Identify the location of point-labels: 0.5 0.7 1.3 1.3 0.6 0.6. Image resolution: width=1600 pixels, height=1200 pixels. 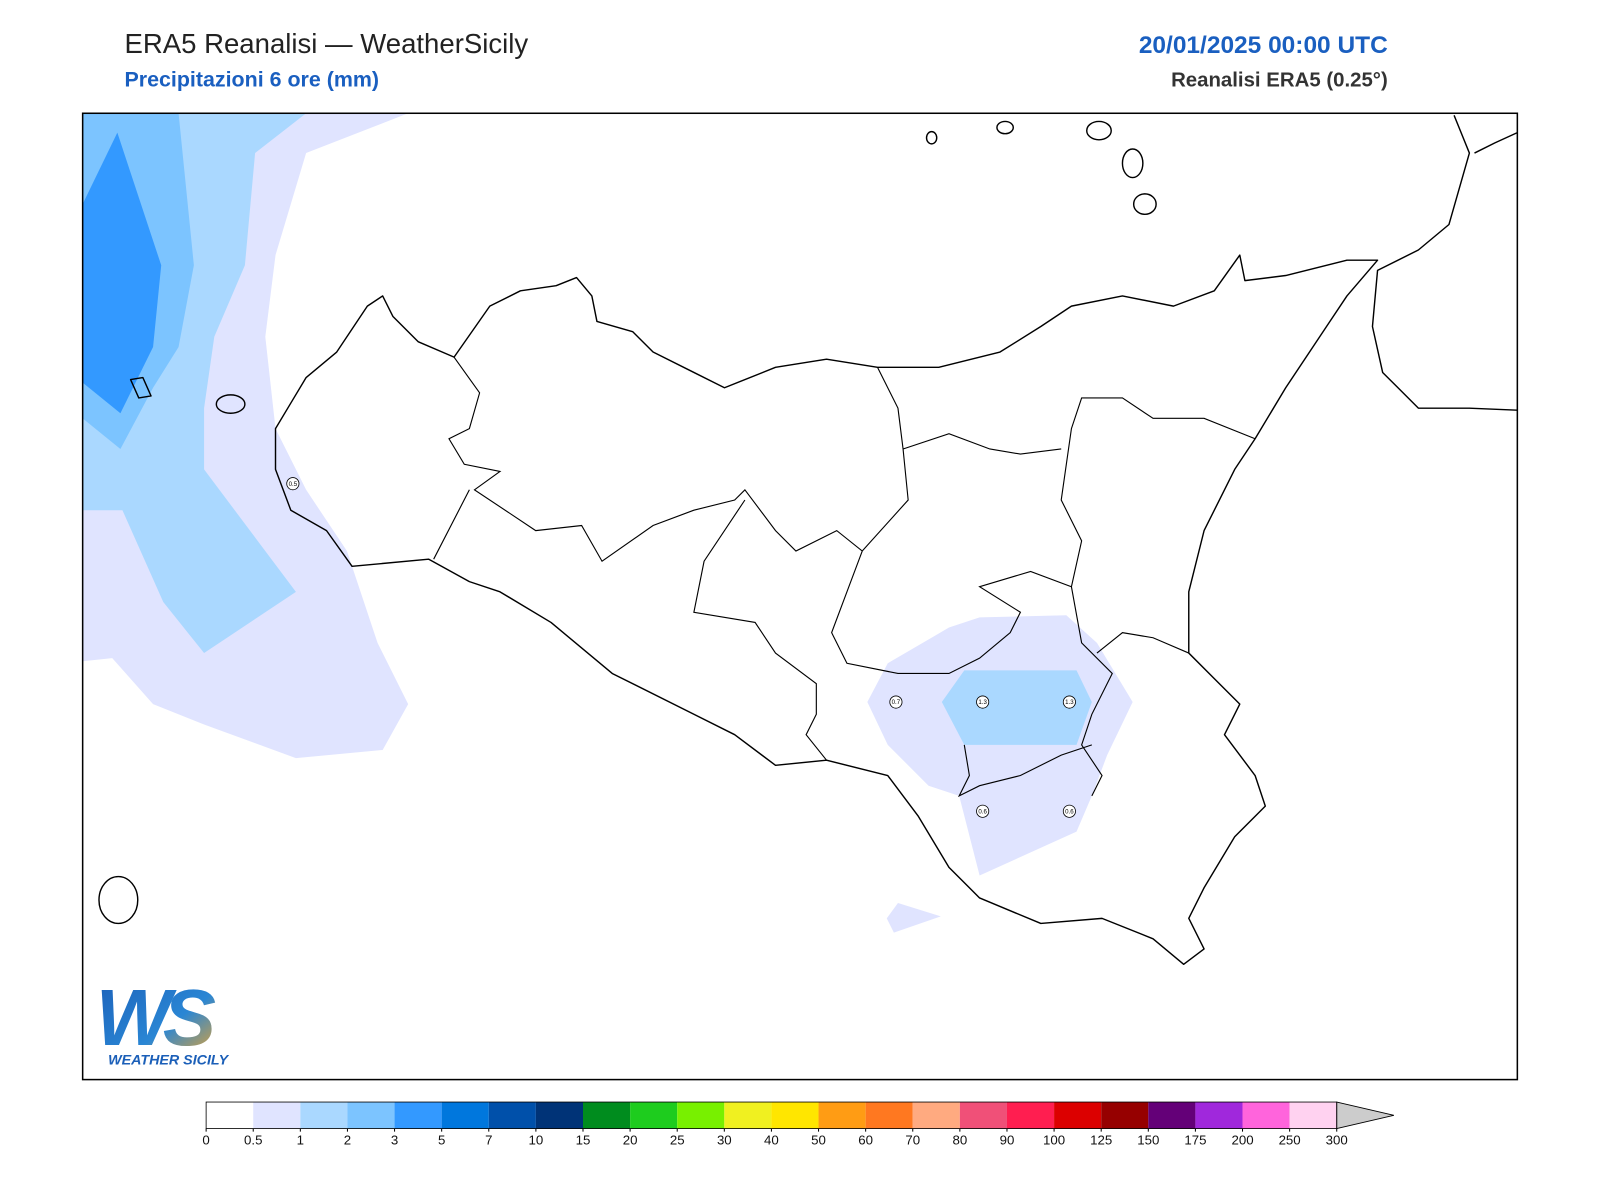
(681, 647).